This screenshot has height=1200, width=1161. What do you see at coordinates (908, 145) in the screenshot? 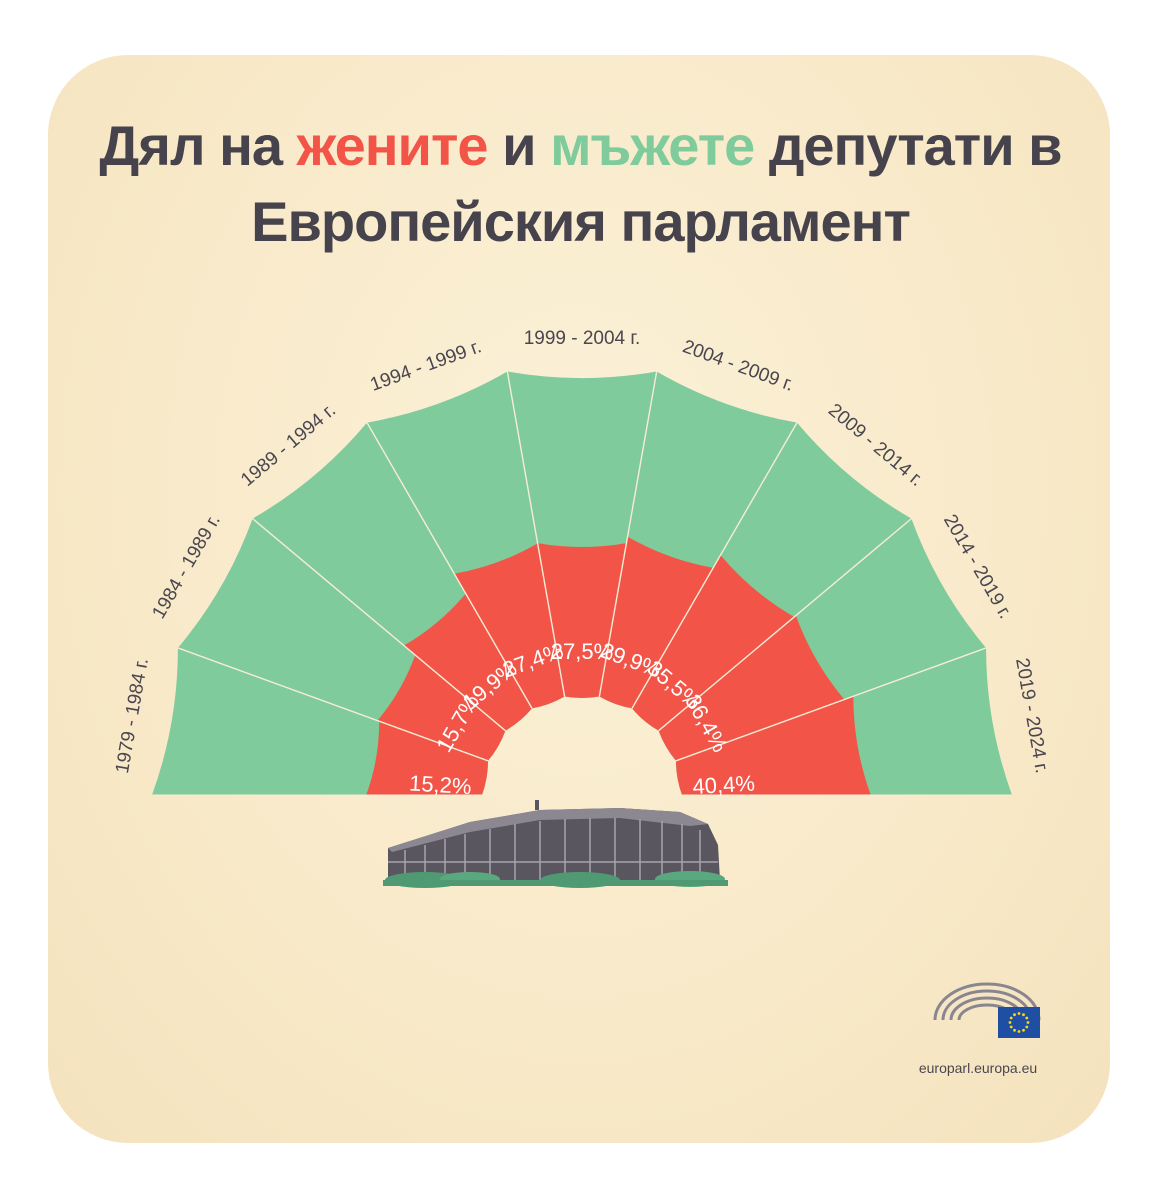
I see `title-text: депутати в` at bounding box center [908, 145].